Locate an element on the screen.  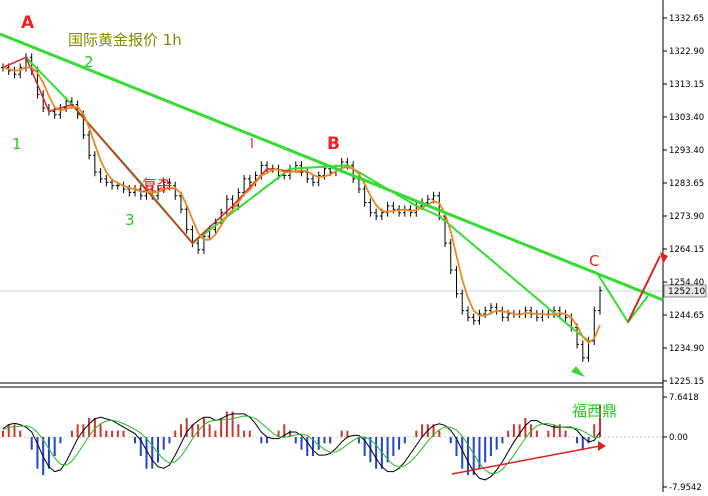
price-tick-label: 1322.90 is located at coordinates (686, 52).